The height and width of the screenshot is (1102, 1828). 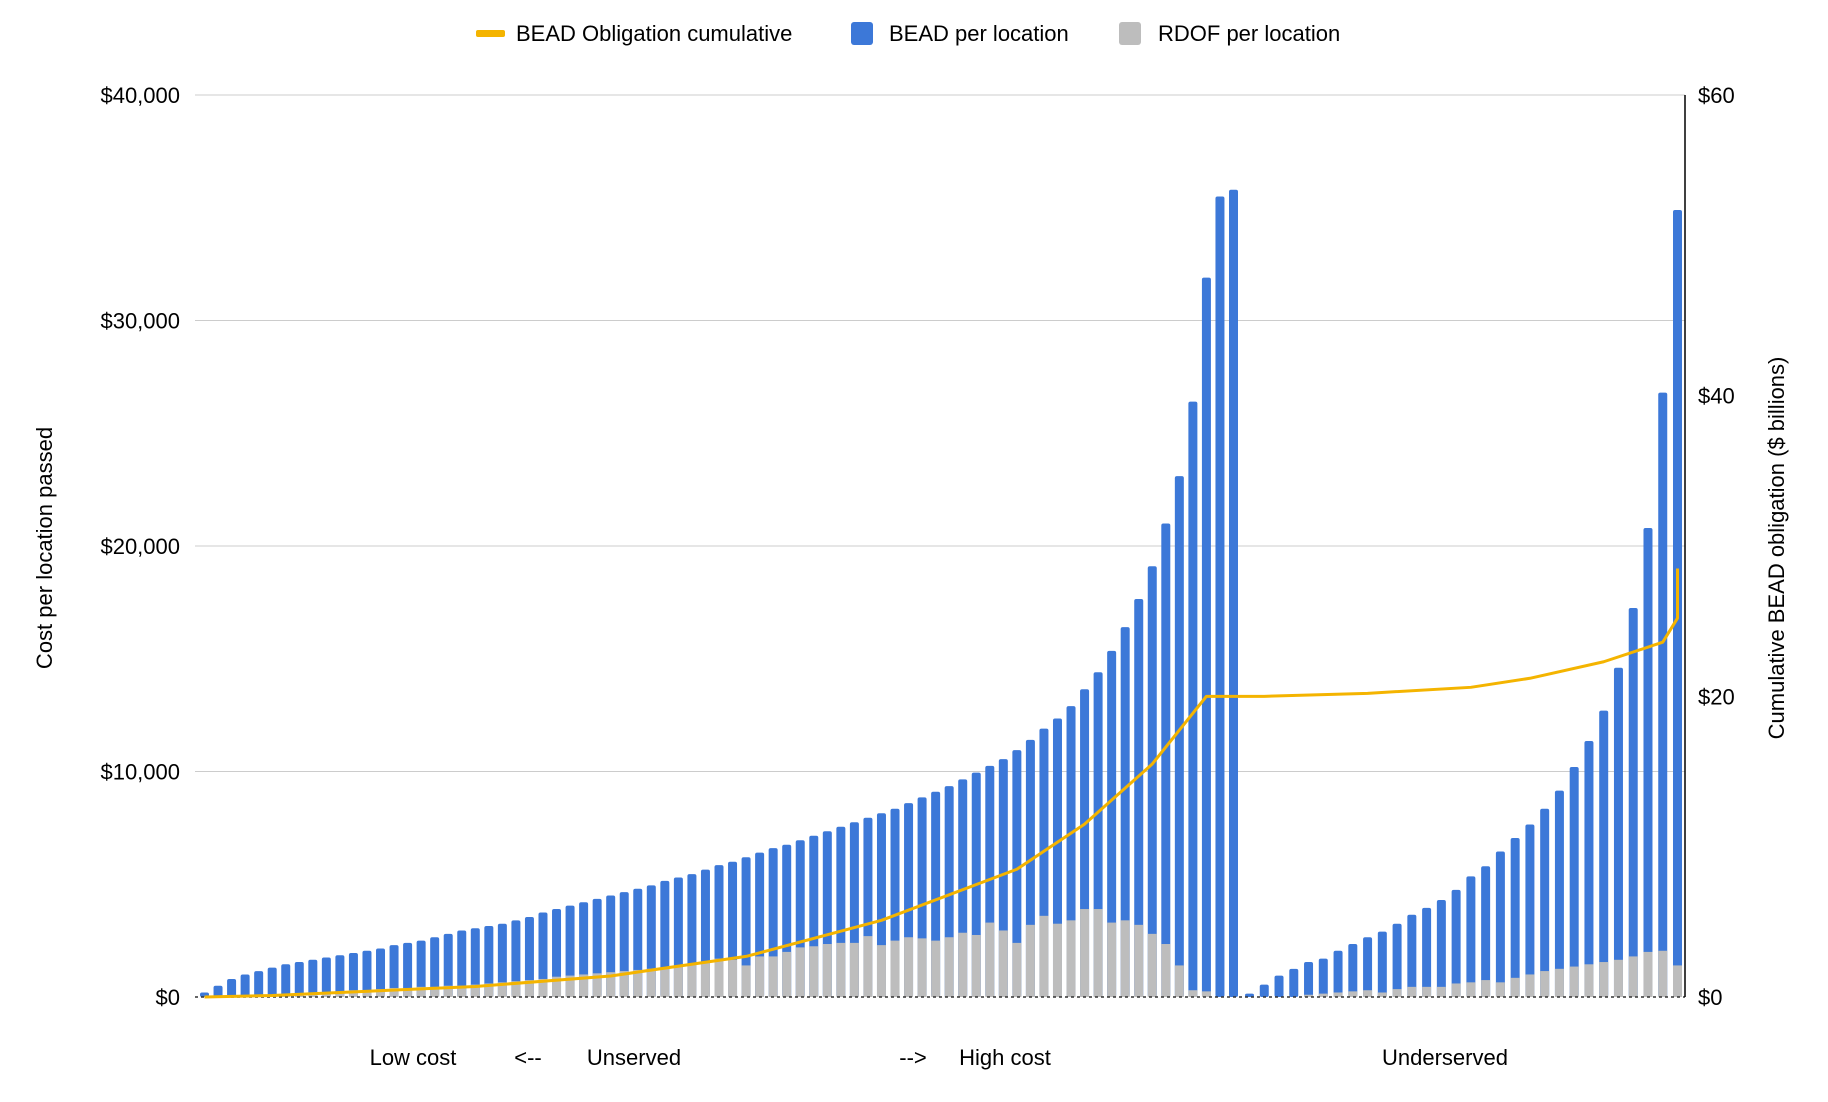 I want to click on y-tick-right: $20, so click(x=1716, y=696).